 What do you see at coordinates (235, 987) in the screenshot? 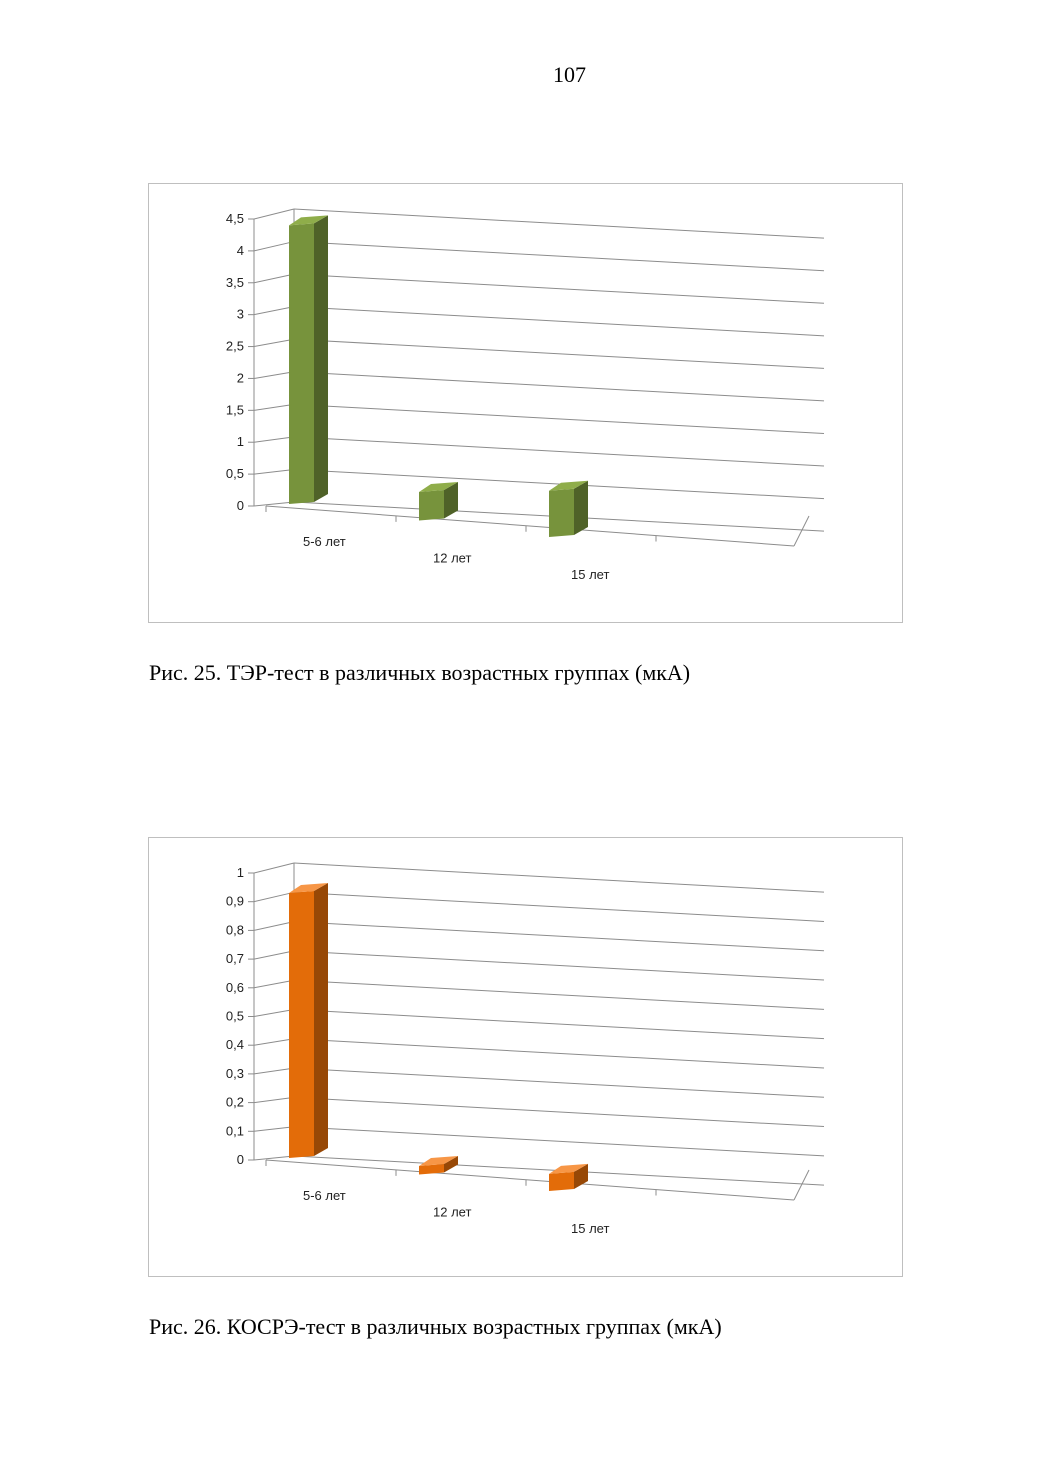
I see `y-tick-label: 0,6` at bounding box center [235, 987].